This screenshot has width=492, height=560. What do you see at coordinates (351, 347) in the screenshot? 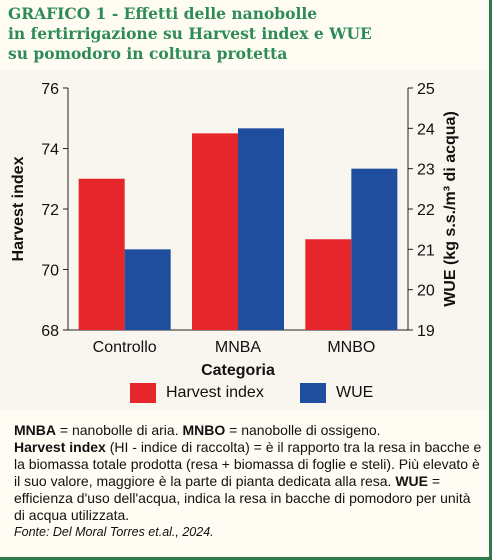
I see `x-tick-label: MNBO` at bounding box center [351, 347].